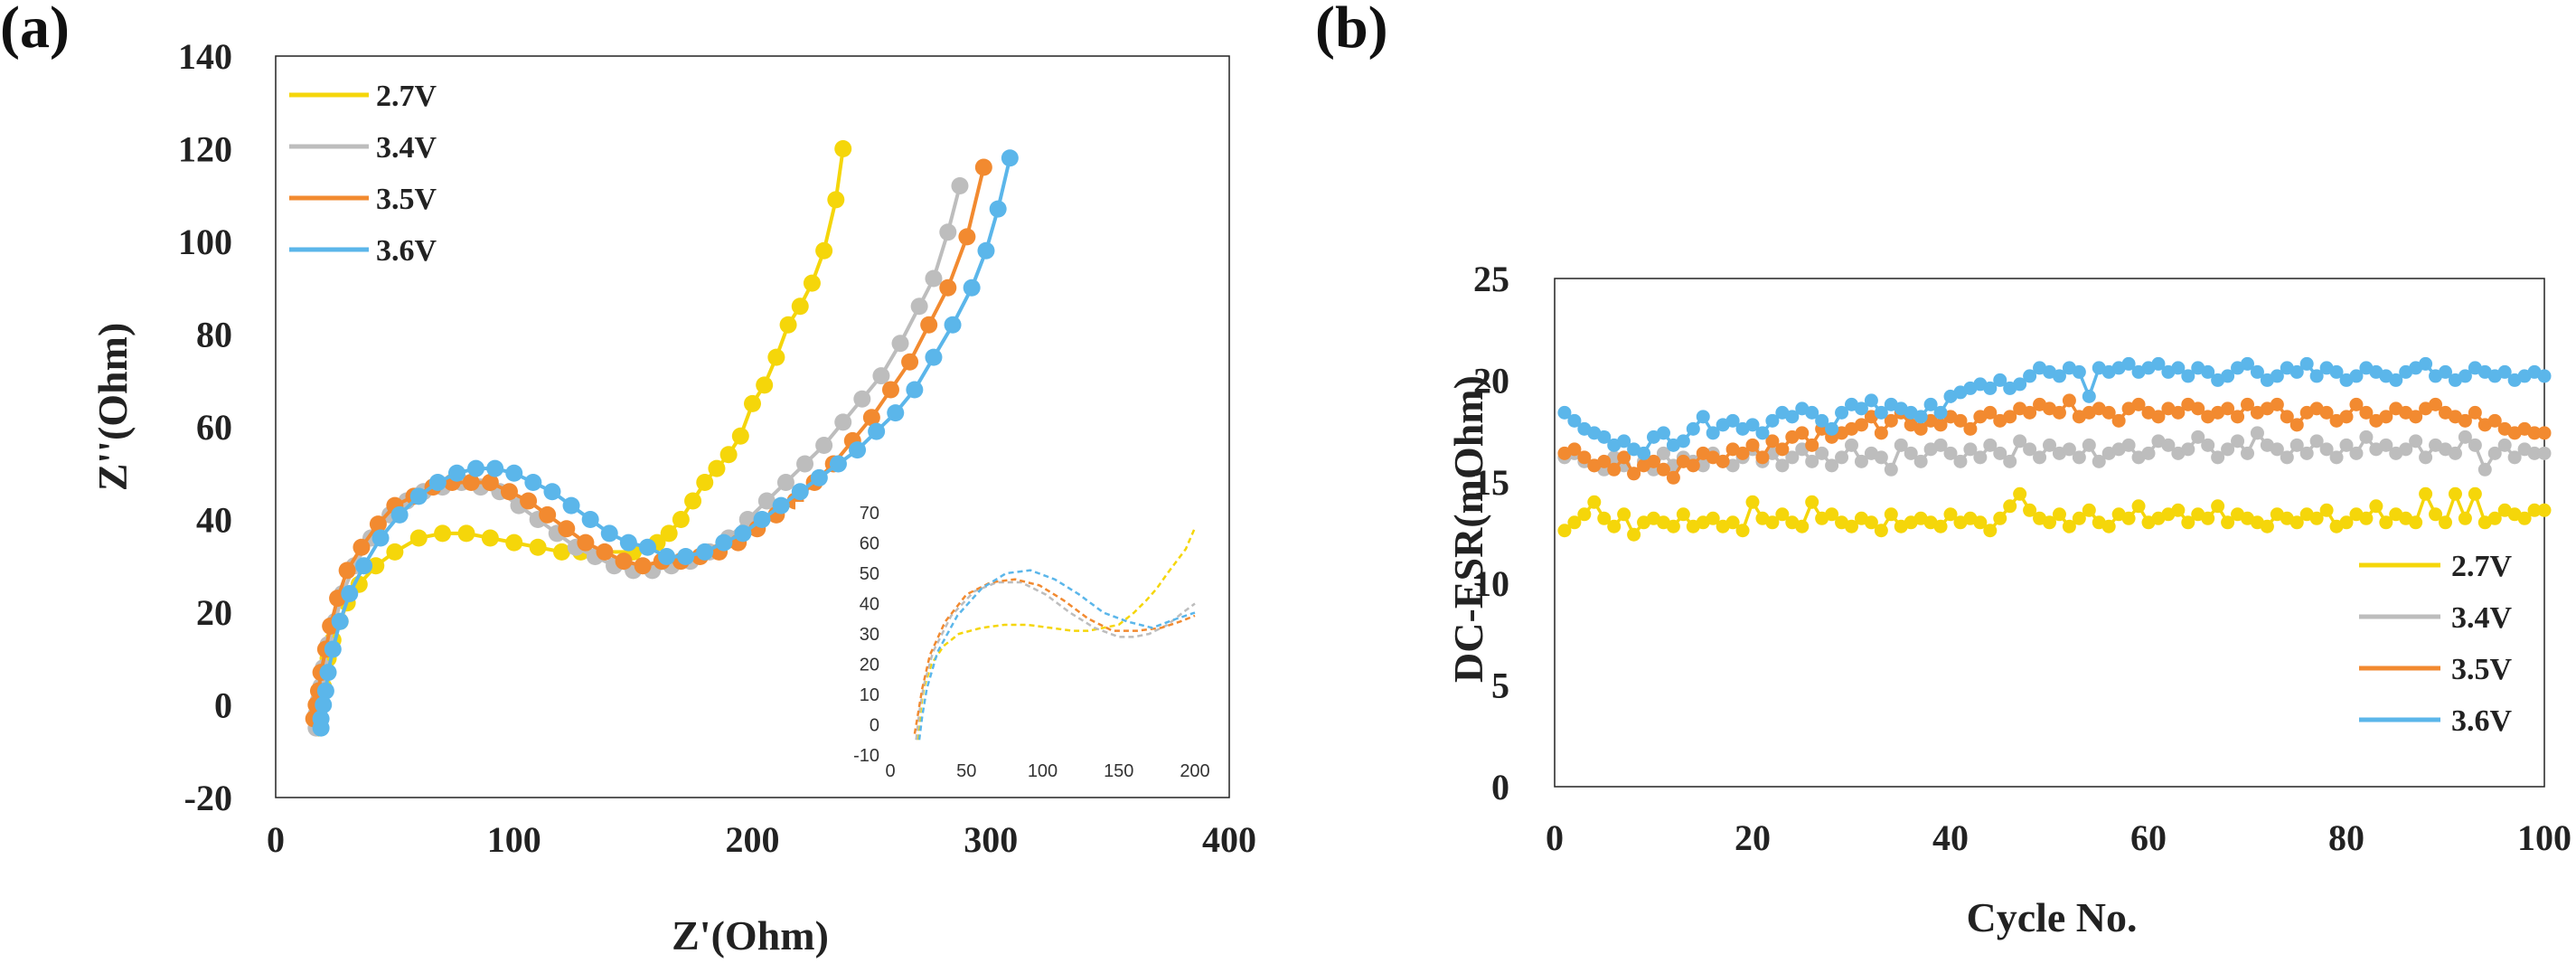 This screenshot has height=963, width=2576. I want to click on eis-x-tick-label: 0, so click(276, 839).